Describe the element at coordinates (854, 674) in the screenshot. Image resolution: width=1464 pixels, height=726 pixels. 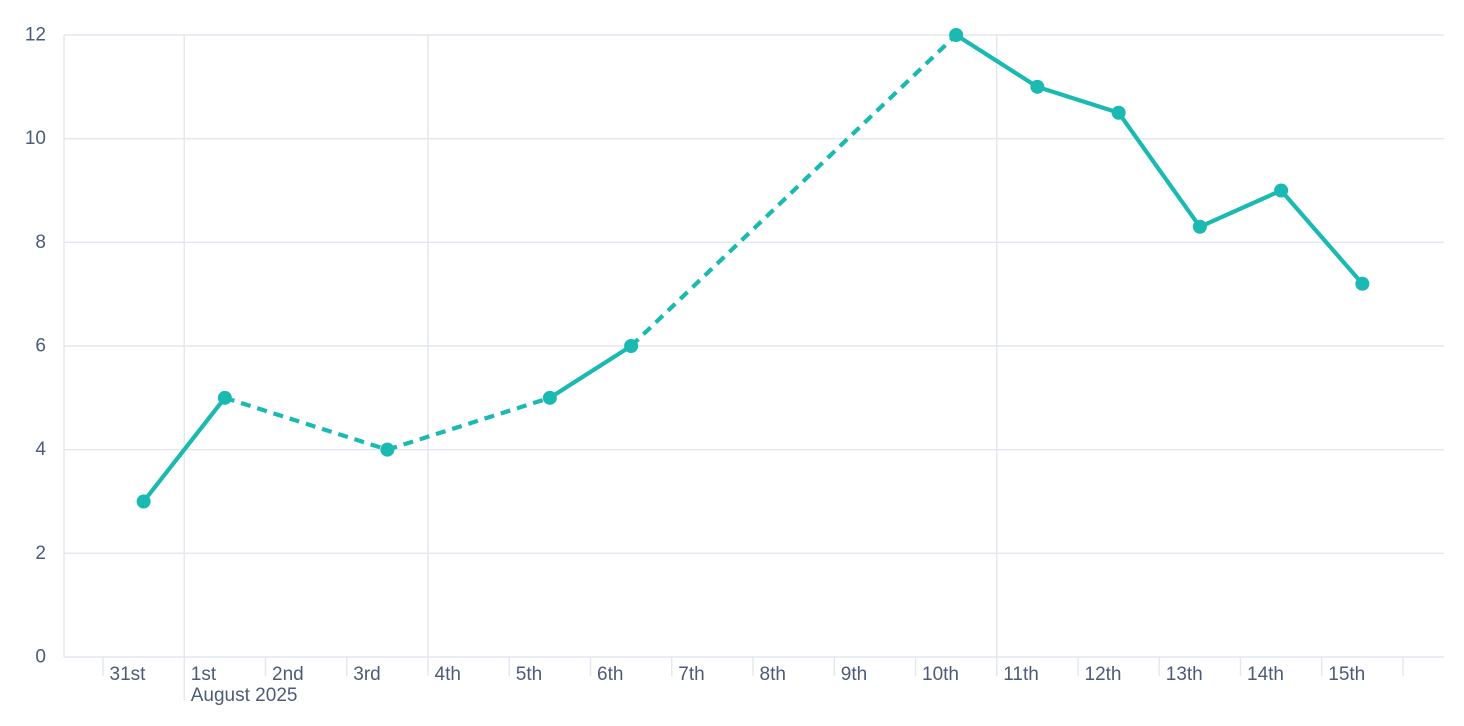
I see `x-axis-label: 9th` at that location.